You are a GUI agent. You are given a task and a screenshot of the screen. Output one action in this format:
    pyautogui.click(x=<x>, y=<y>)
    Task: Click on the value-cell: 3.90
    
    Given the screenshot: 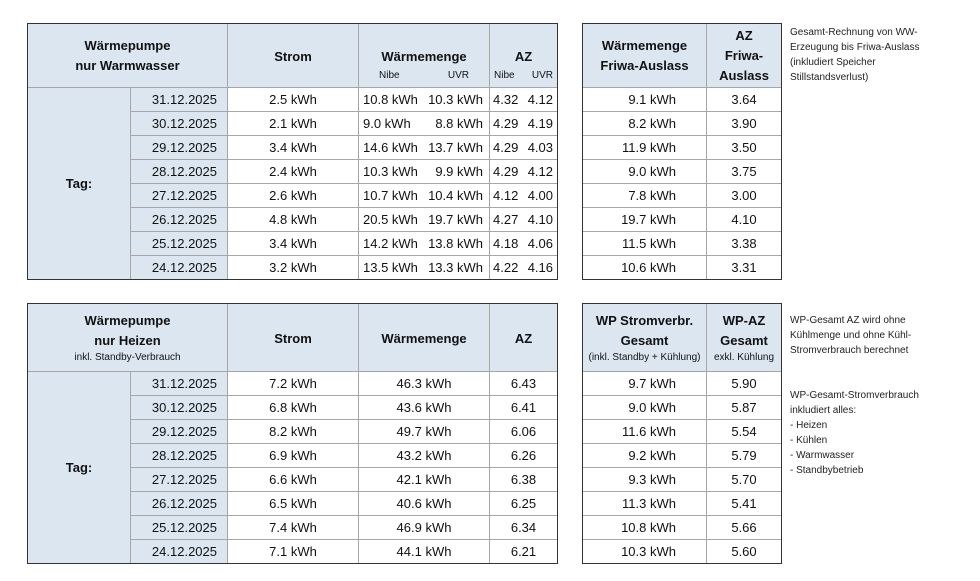 What is the action you would take?
    pyautogui.click(x=744, y=123)
    